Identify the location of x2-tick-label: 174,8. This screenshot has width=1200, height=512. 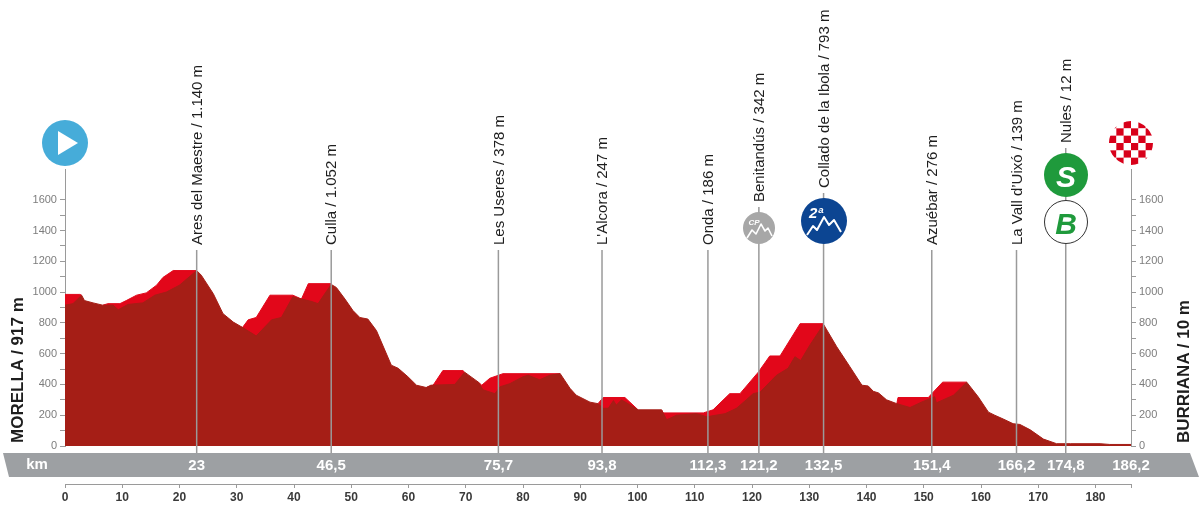
(1065, 465).